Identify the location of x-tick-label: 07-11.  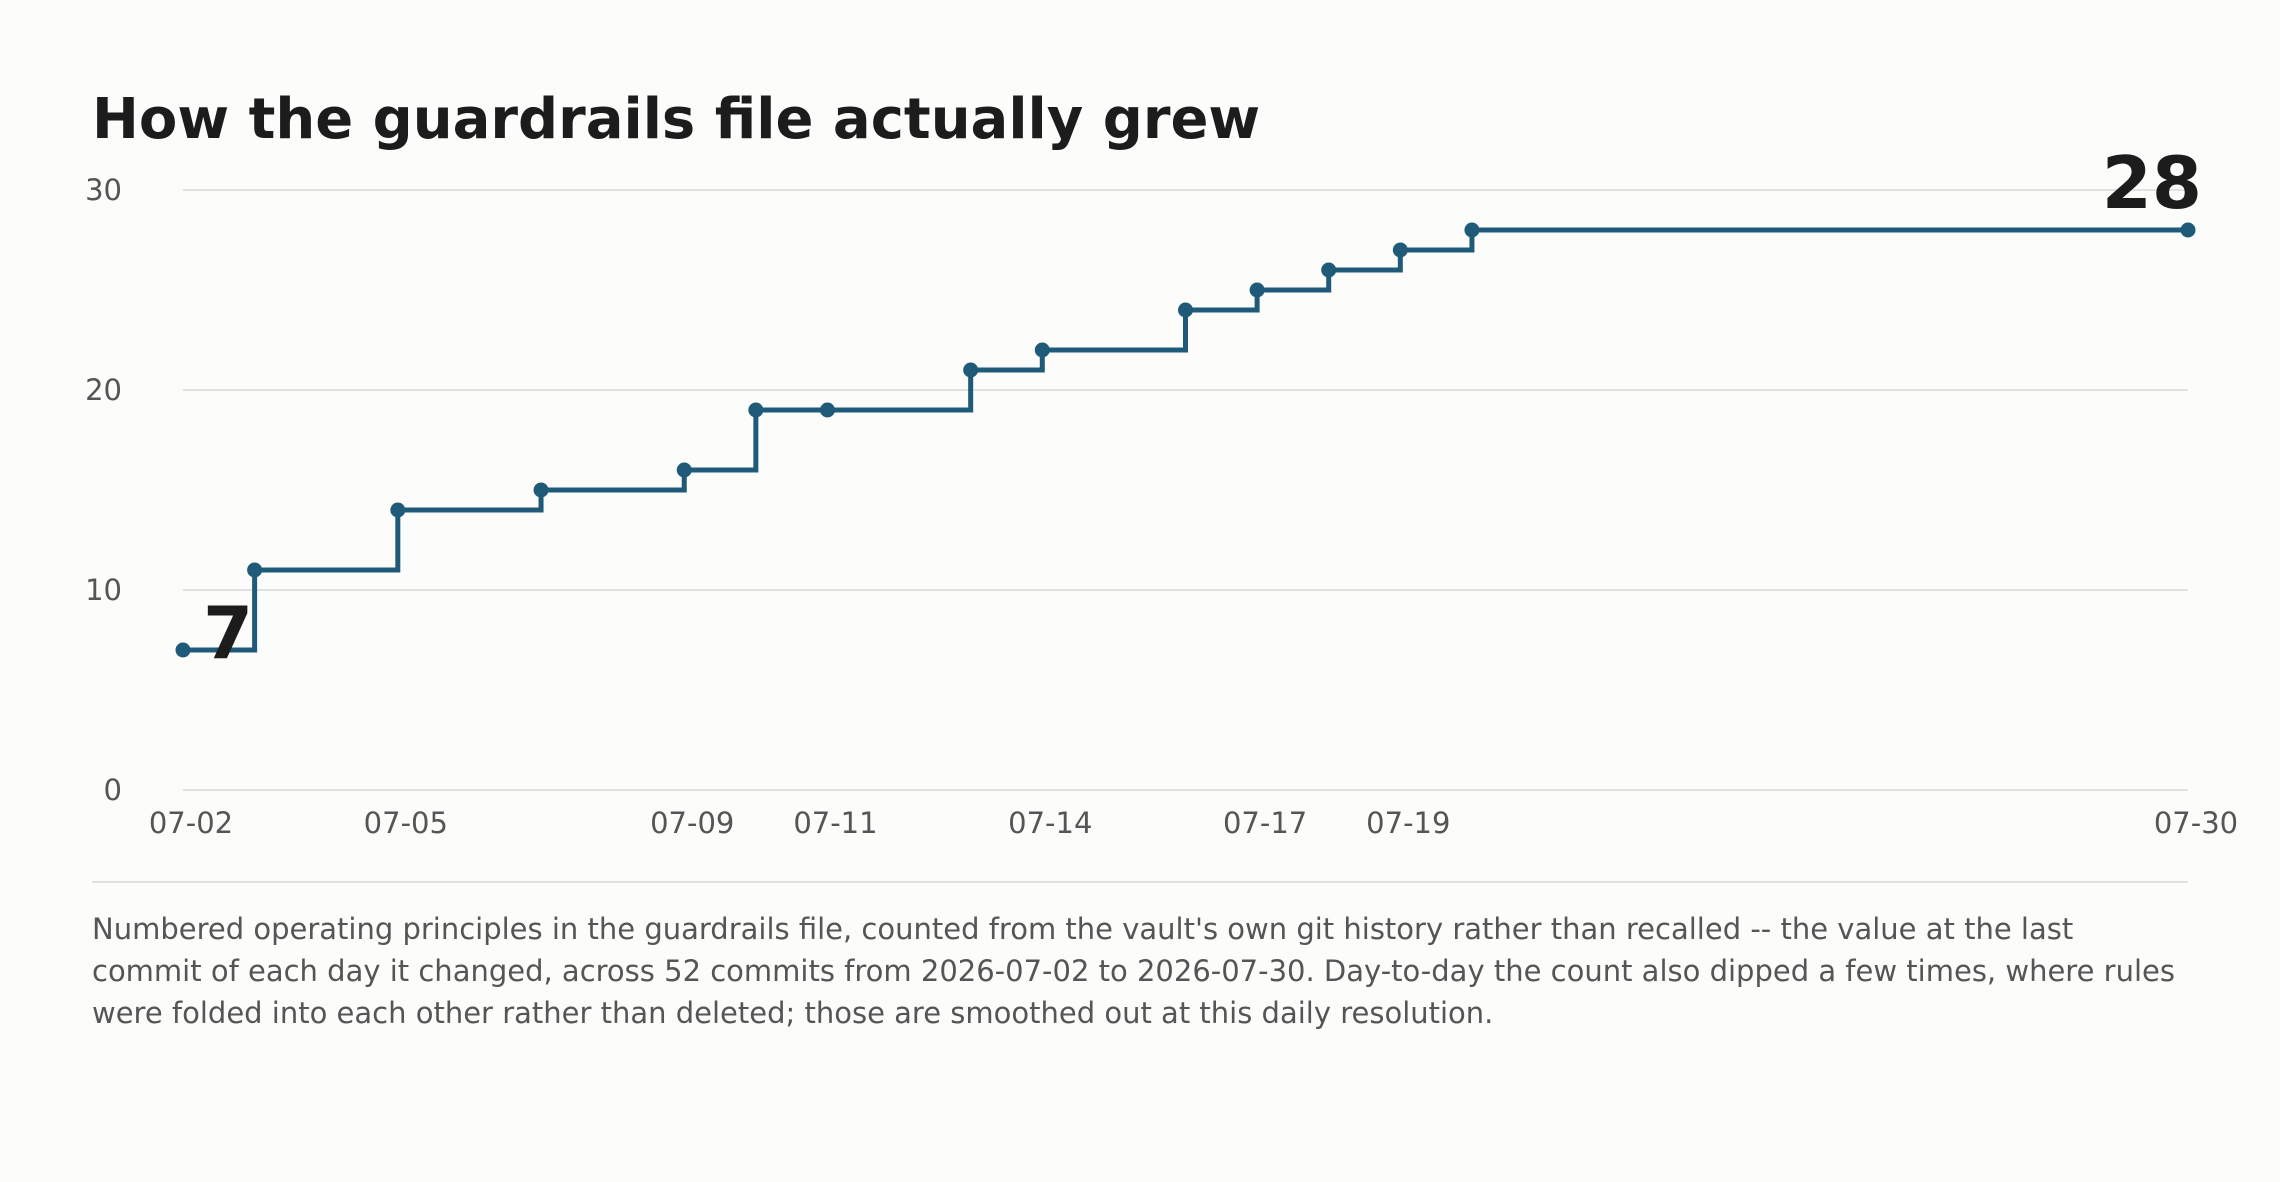
(835, 823).